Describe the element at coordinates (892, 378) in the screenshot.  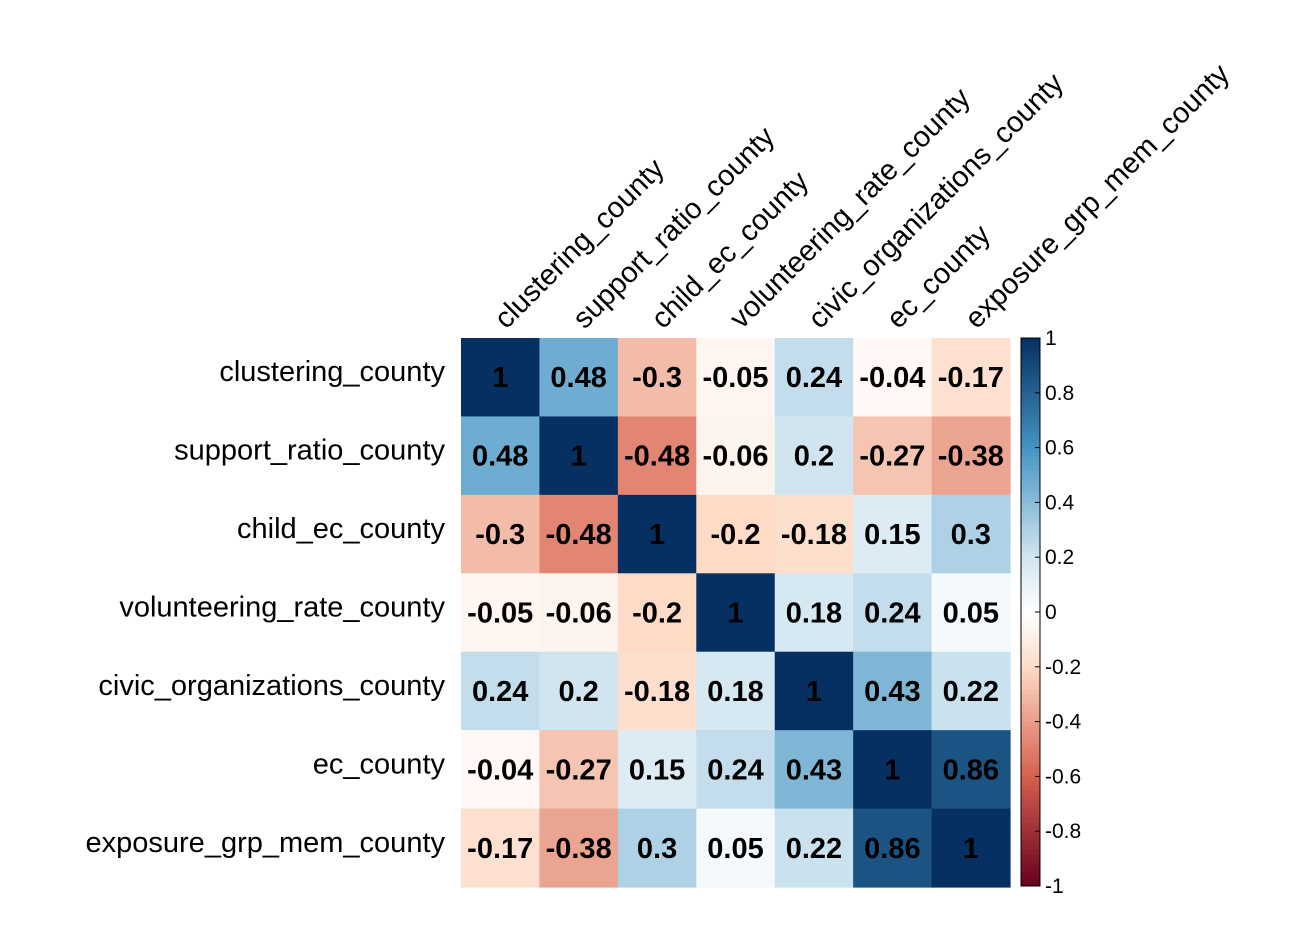
I see `cell-value-label: -0.04` at that location.